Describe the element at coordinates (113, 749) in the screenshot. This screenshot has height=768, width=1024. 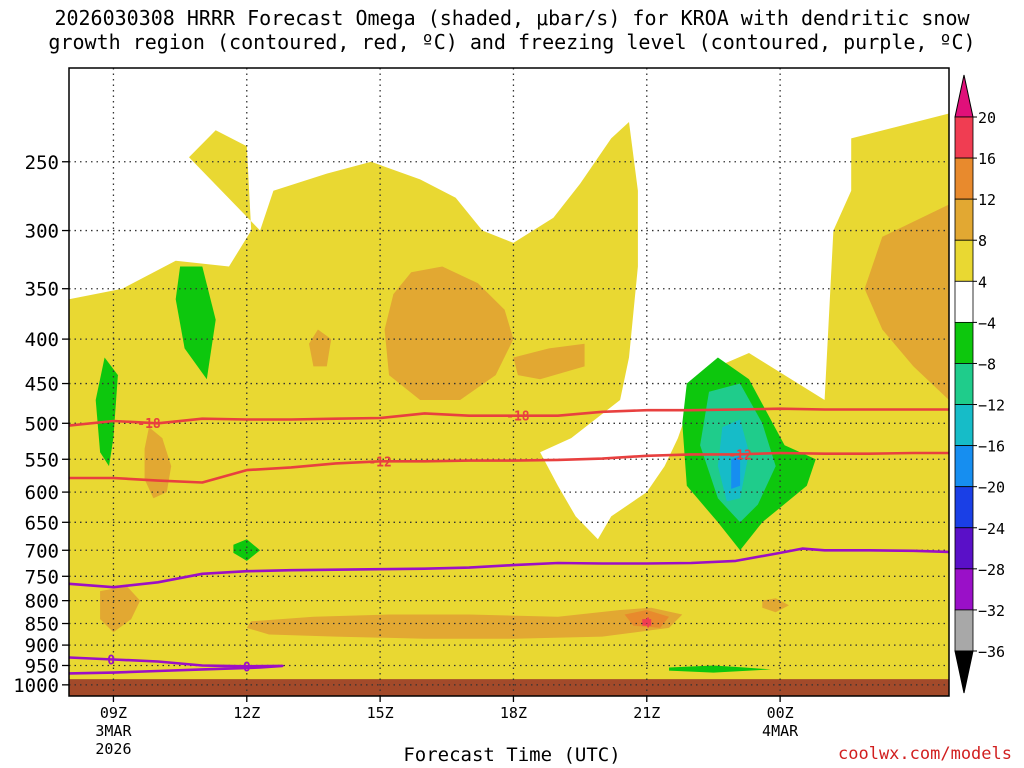
I see `x-tick-year-09Z: 2026` at that location.